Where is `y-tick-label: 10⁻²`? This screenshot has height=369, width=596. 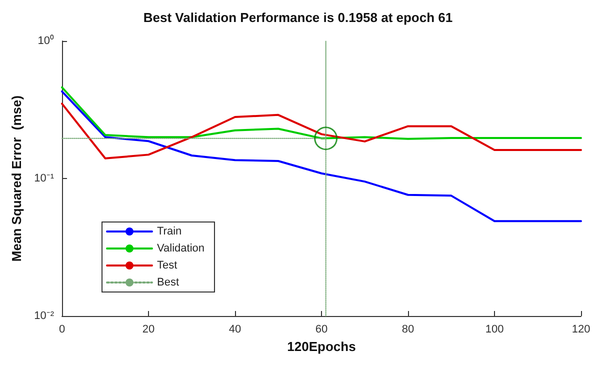 y-tick-label: 10⁻² is located at coordinates (44, 316).